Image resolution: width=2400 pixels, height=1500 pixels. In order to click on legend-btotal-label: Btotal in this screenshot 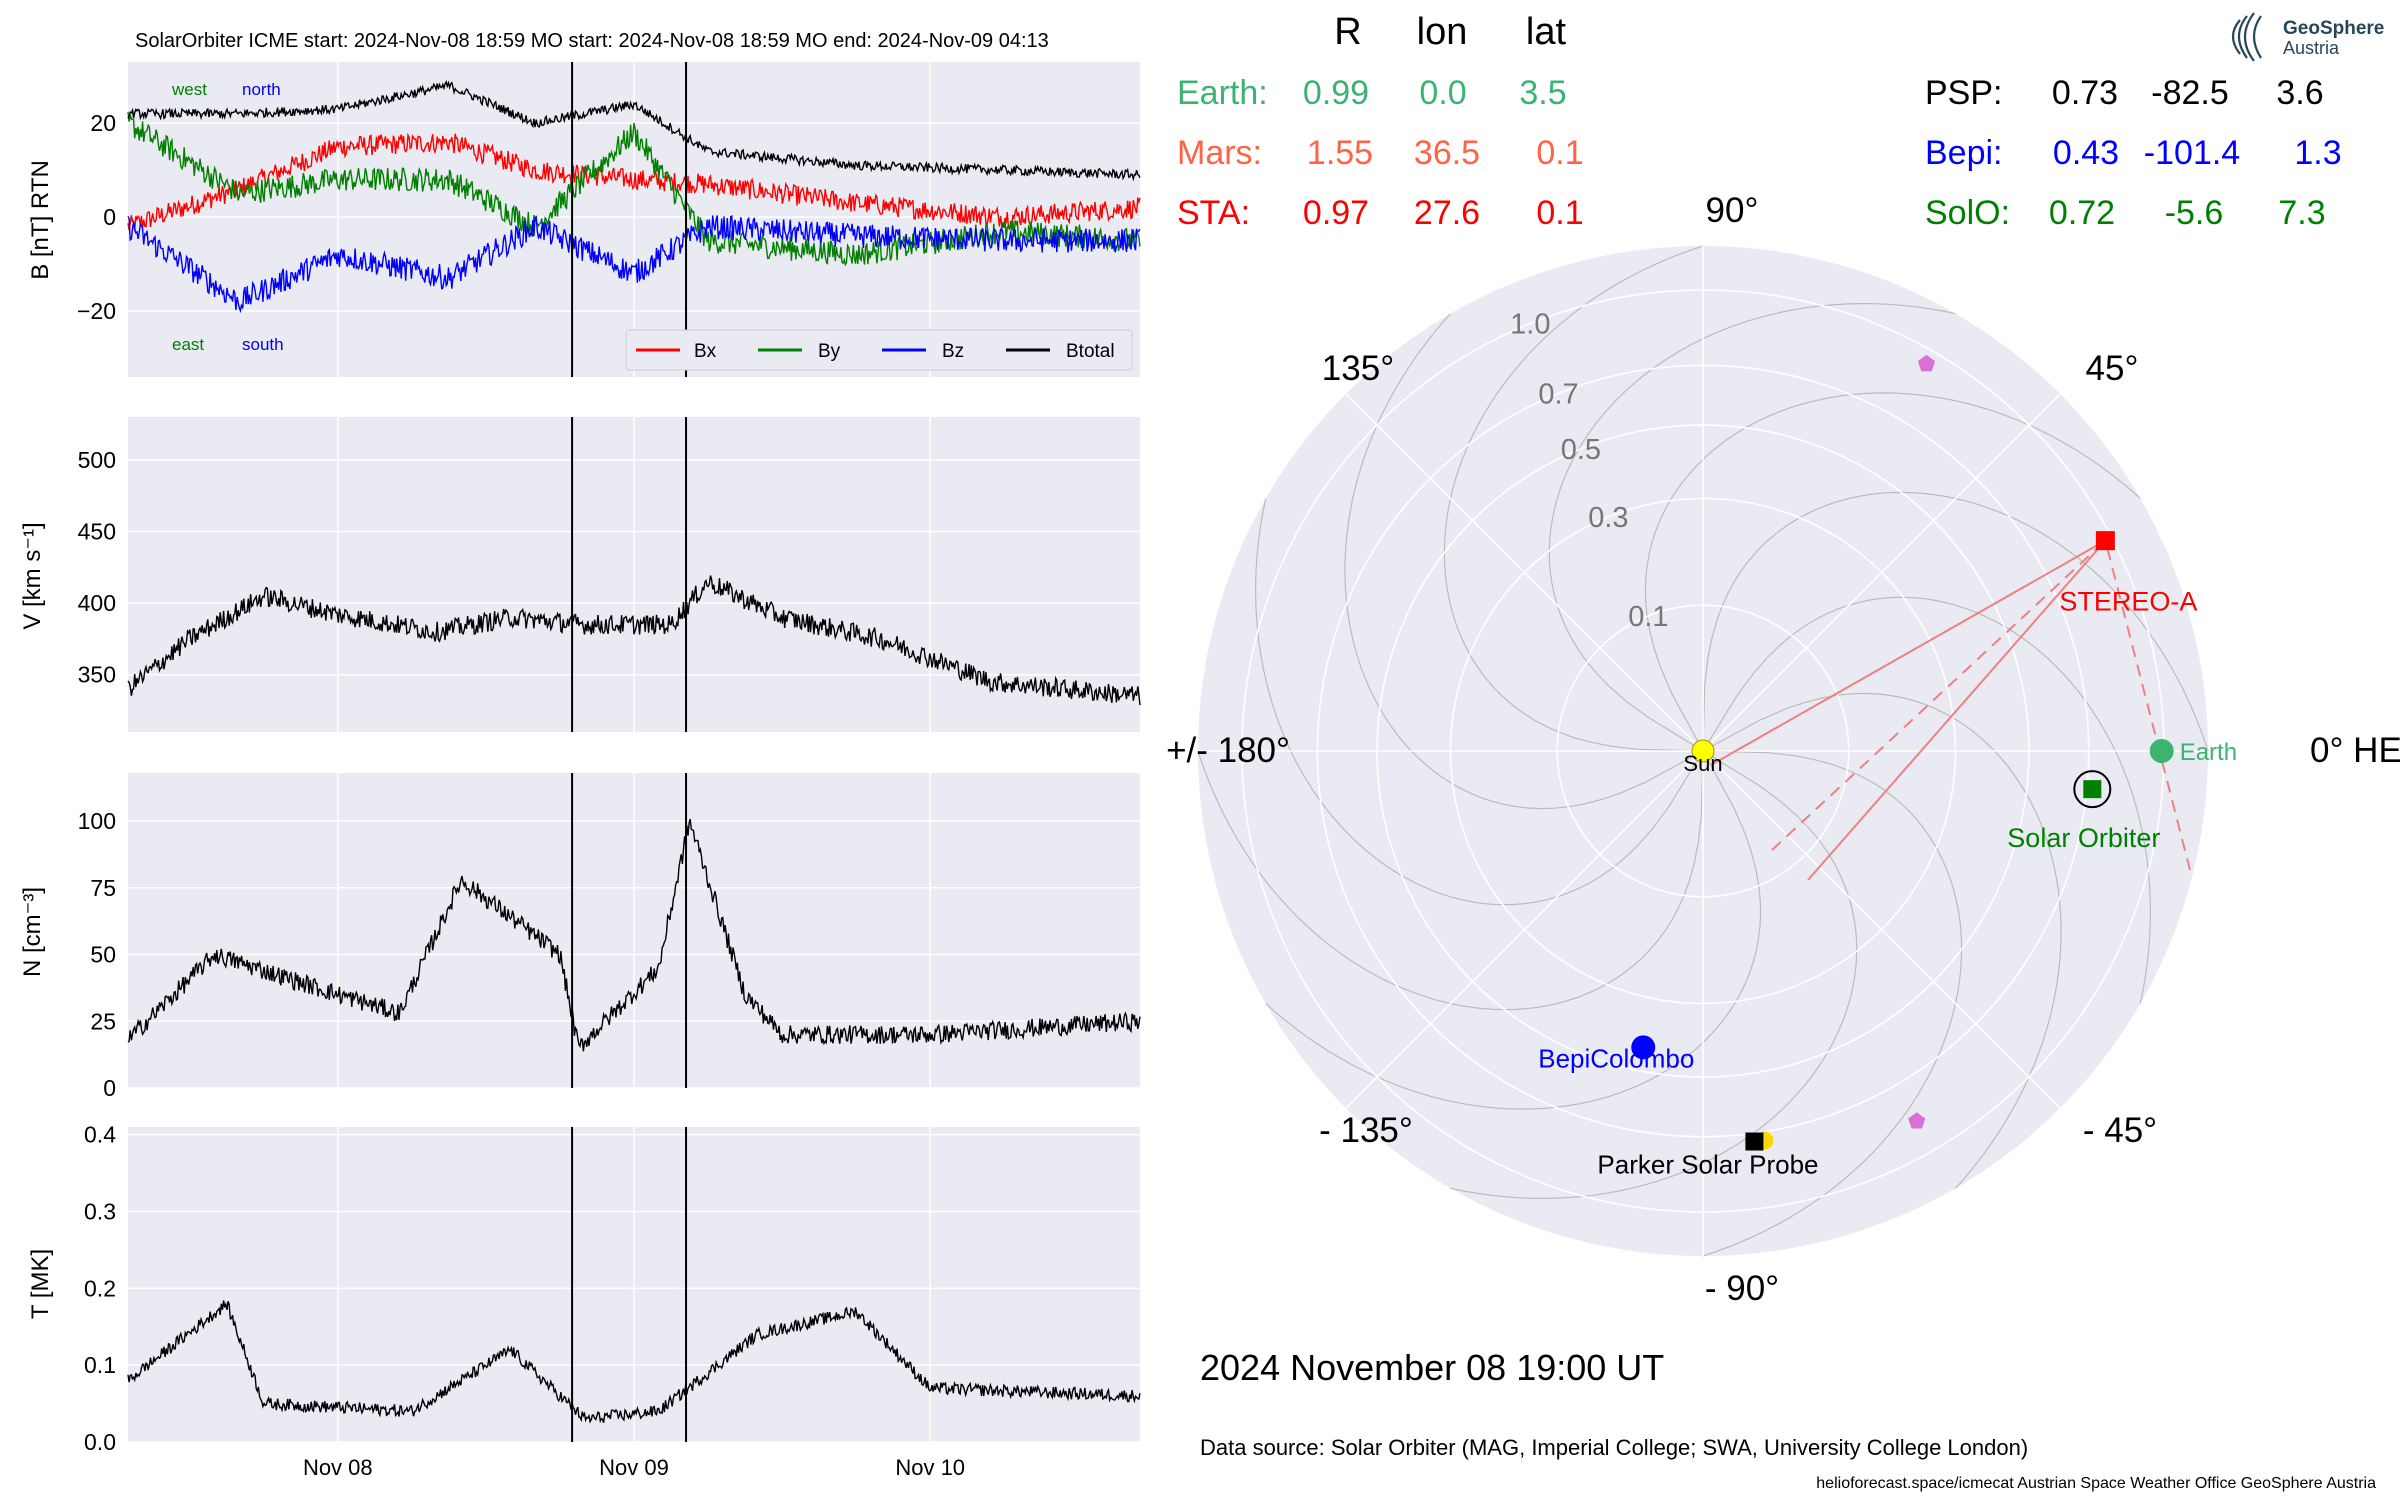, I will do `click(1090, 351)`.